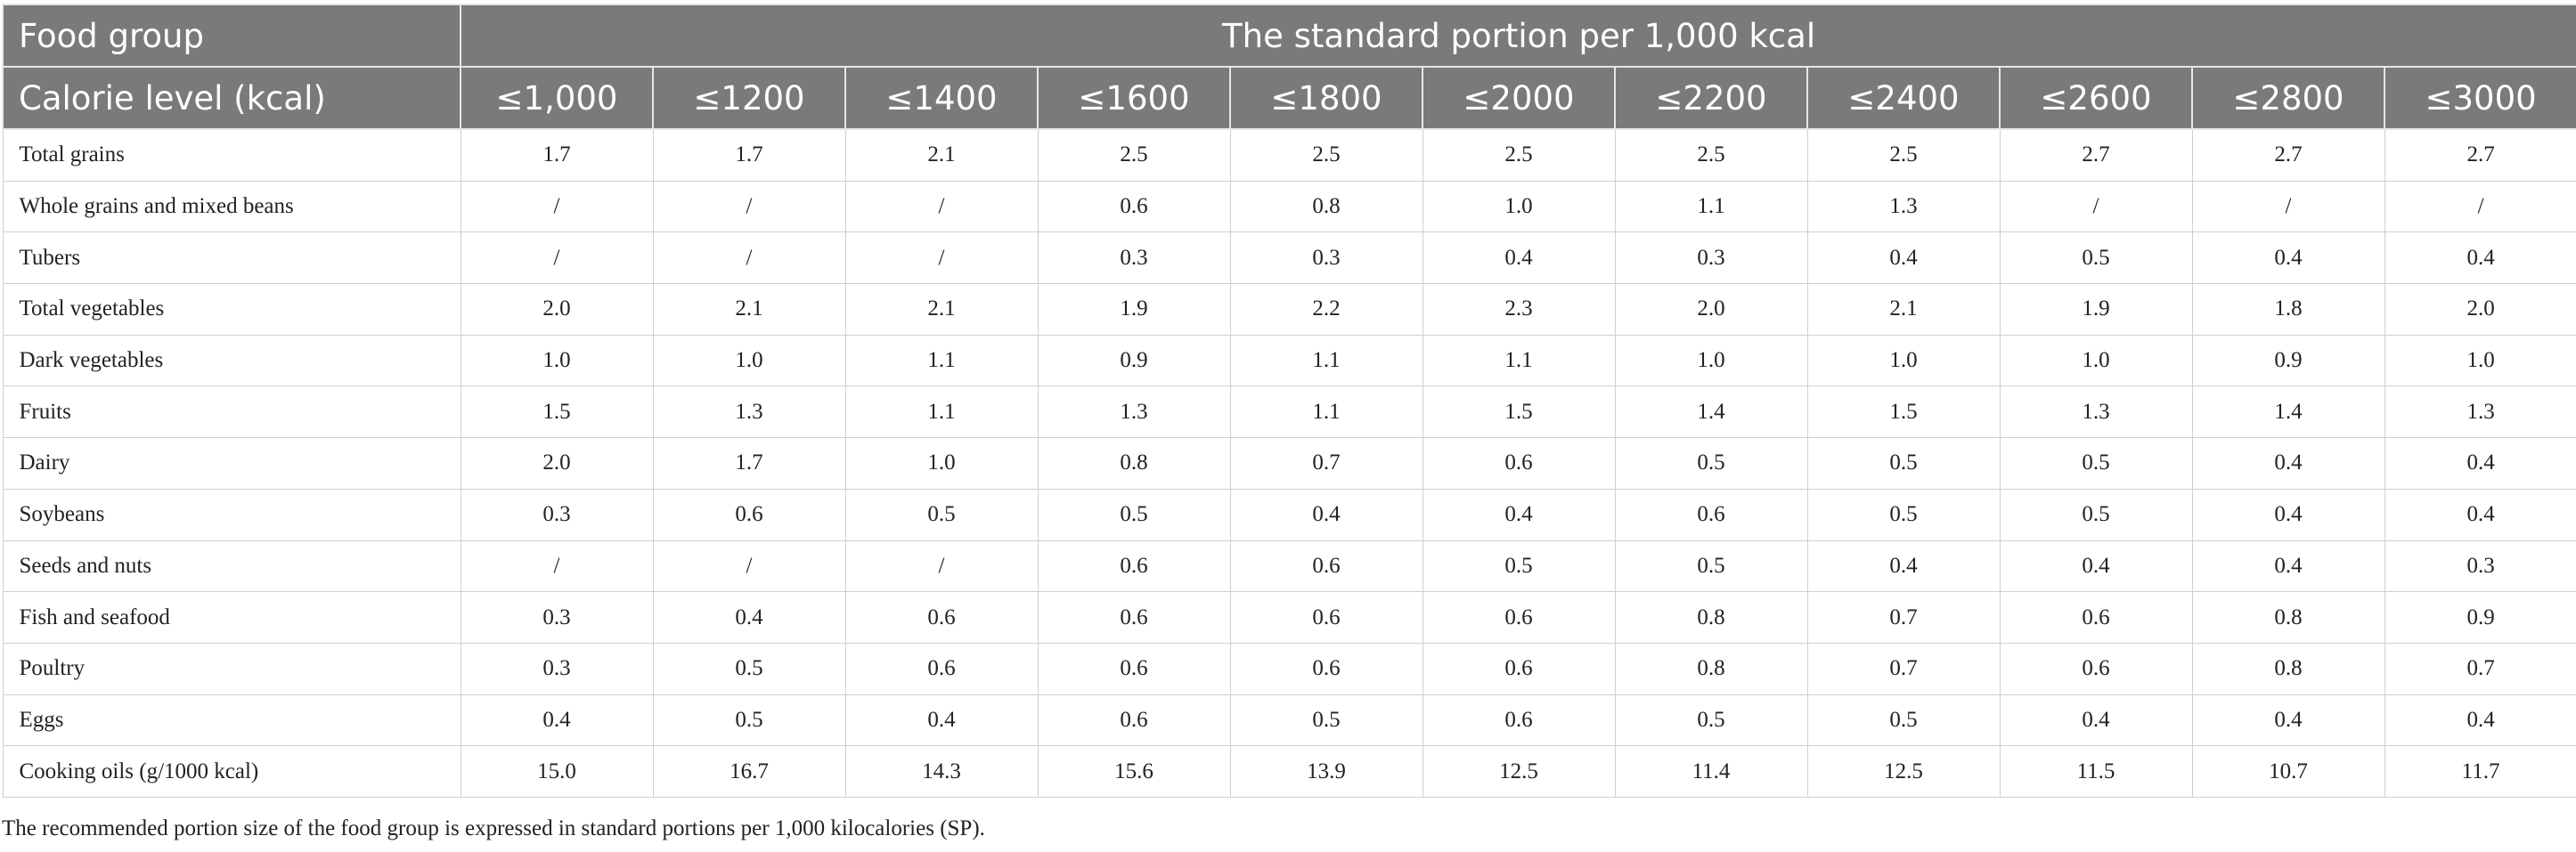 This screenshot has height=852, width=2576. What do you see at coordinates (557, 463) in the screenshot?
I see `table-cell: 2.0` at bounding box center [557, 463].